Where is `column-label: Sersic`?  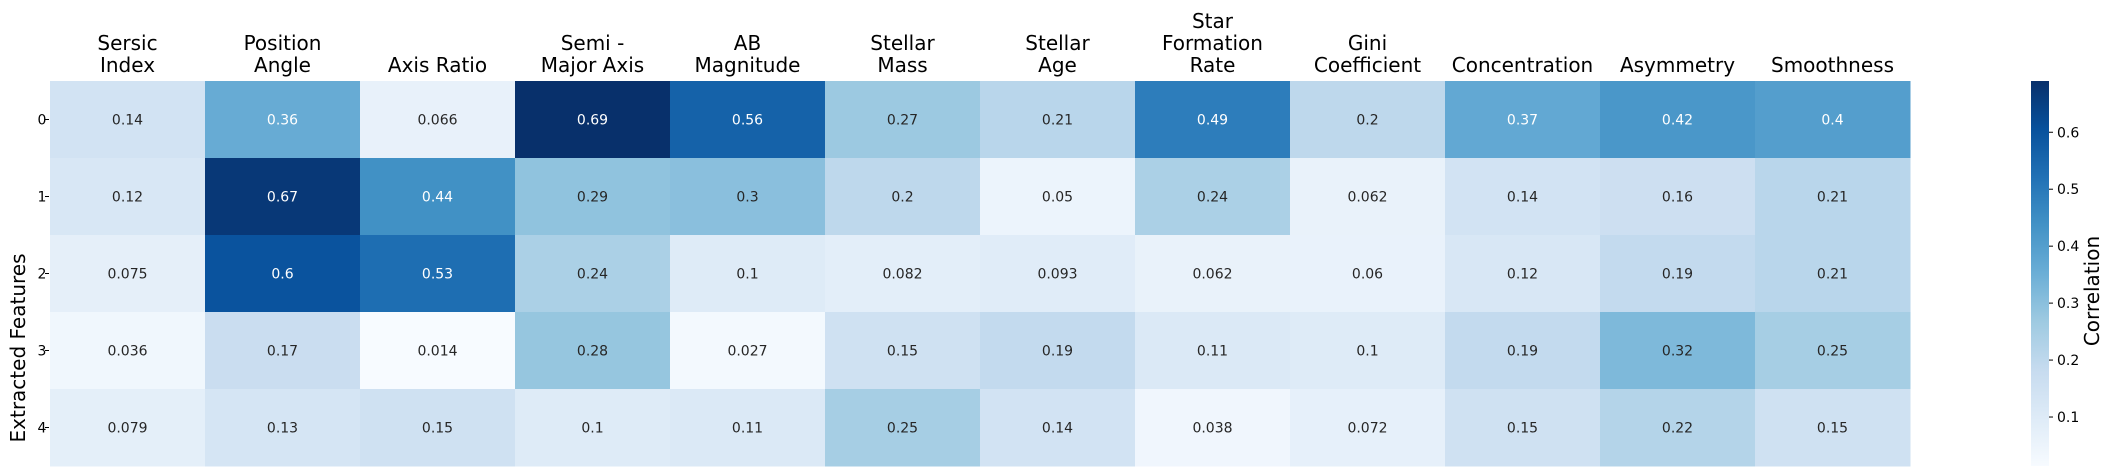 column-label: Sersic is located at coordinates (127, 43).